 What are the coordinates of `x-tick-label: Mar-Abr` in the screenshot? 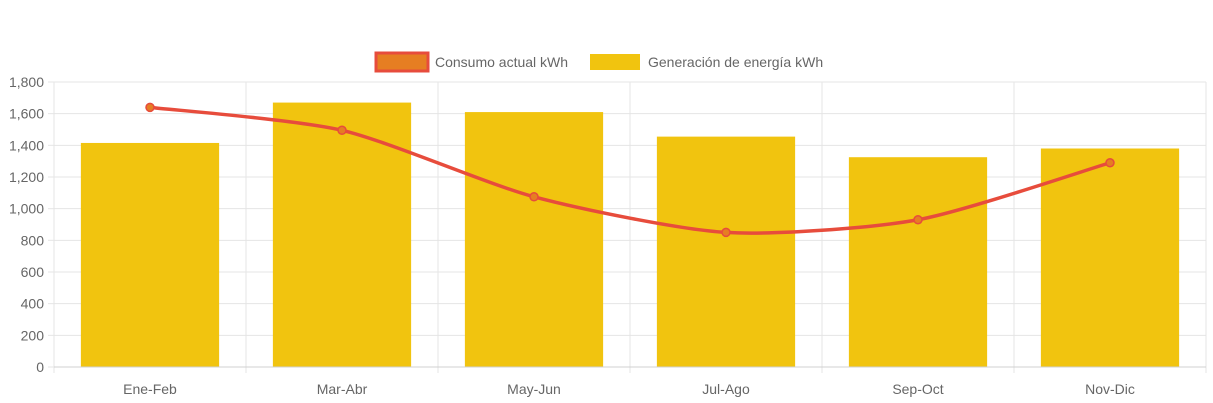 It's located at (342, 389).